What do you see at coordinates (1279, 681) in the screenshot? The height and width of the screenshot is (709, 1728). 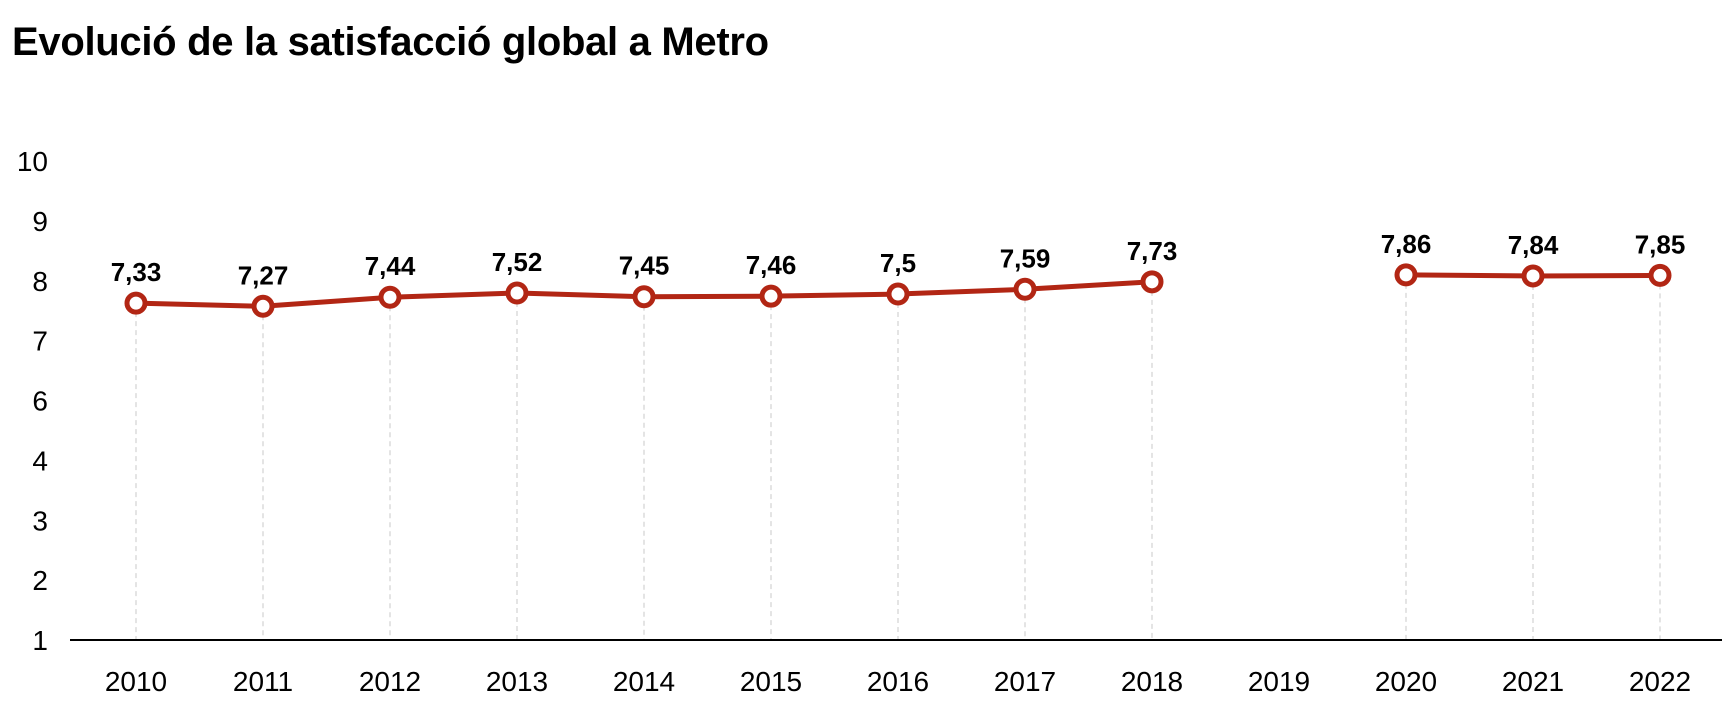 I see `x-tick-label: 2019` at bounding box center [1279, 681].